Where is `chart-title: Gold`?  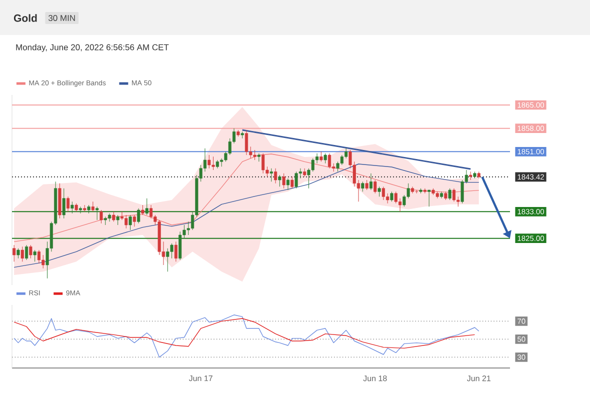
chart-title: Gold is located at coordinates (25, 18).